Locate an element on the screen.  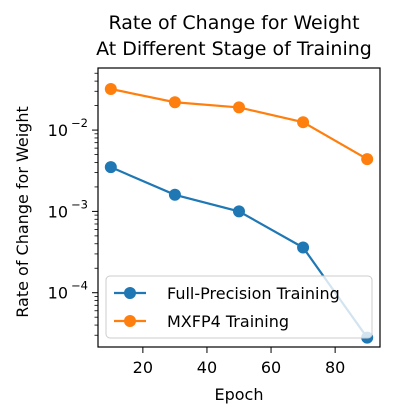
legend: Full-Precision Training MXFP4 Training is located at coordinates (239, 307).